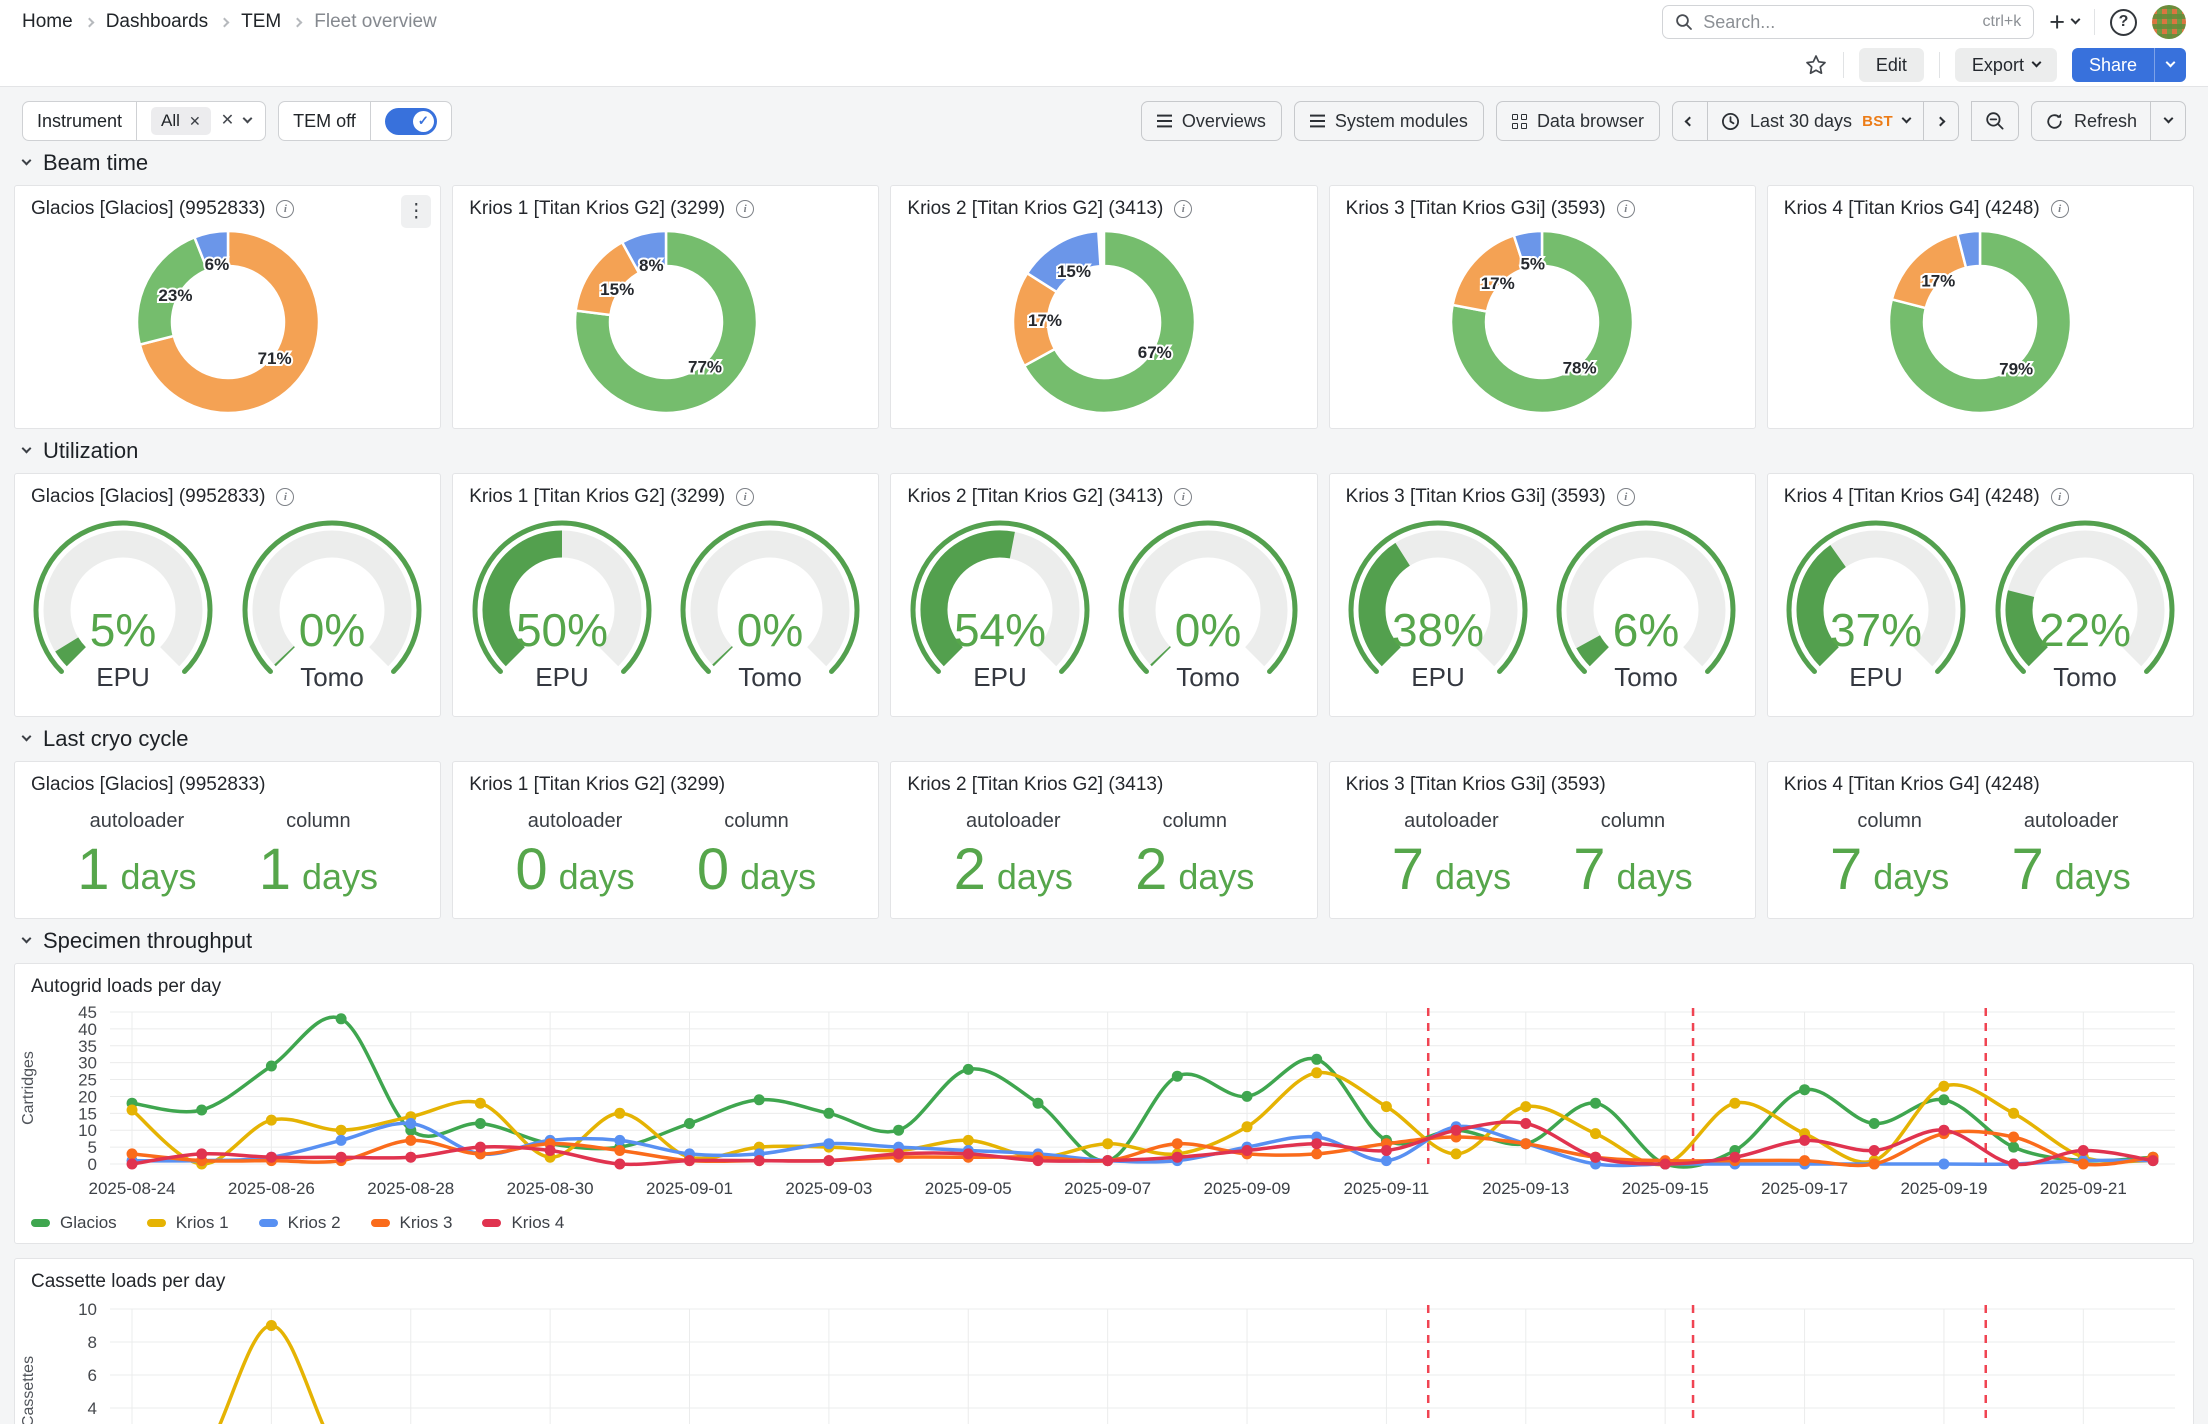 This screenshot has height=1424, width=2208. I want to click on menu-icon, so click(1317, 121).